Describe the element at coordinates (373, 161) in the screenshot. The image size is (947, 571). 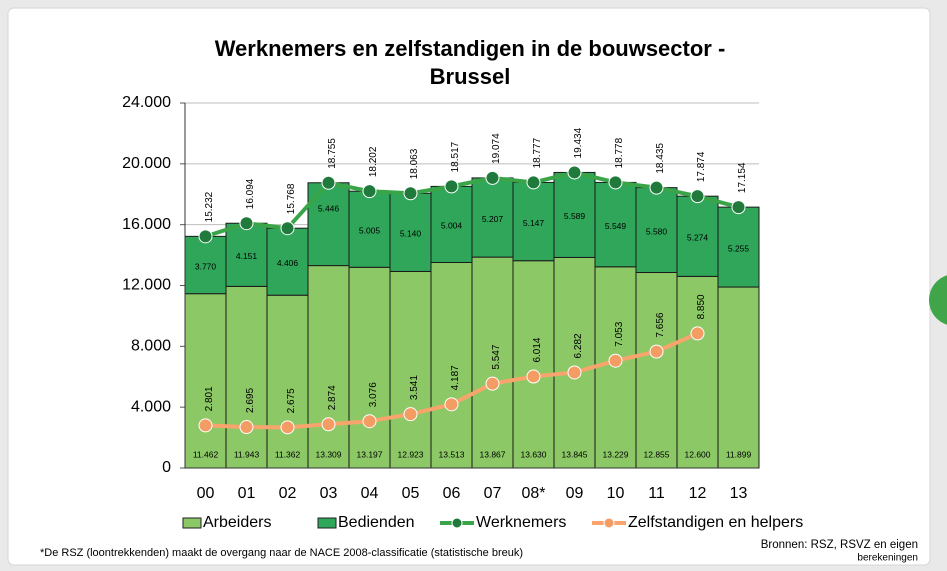
I see `value-label: 18.202` at that location.